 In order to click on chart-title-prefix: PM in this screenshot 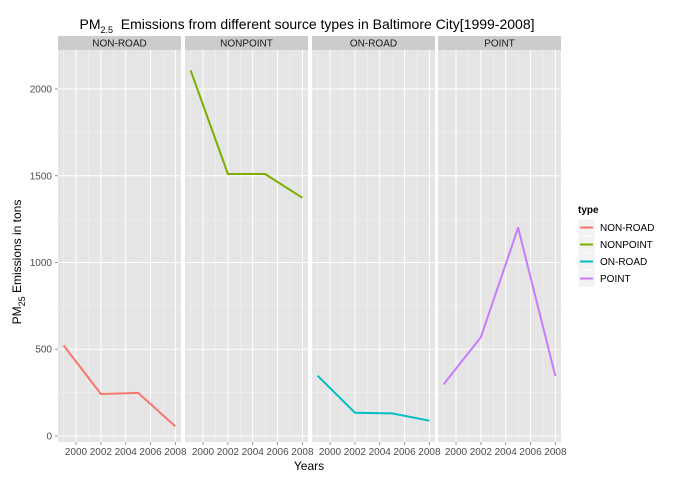, I will do `click(90, 24)`.